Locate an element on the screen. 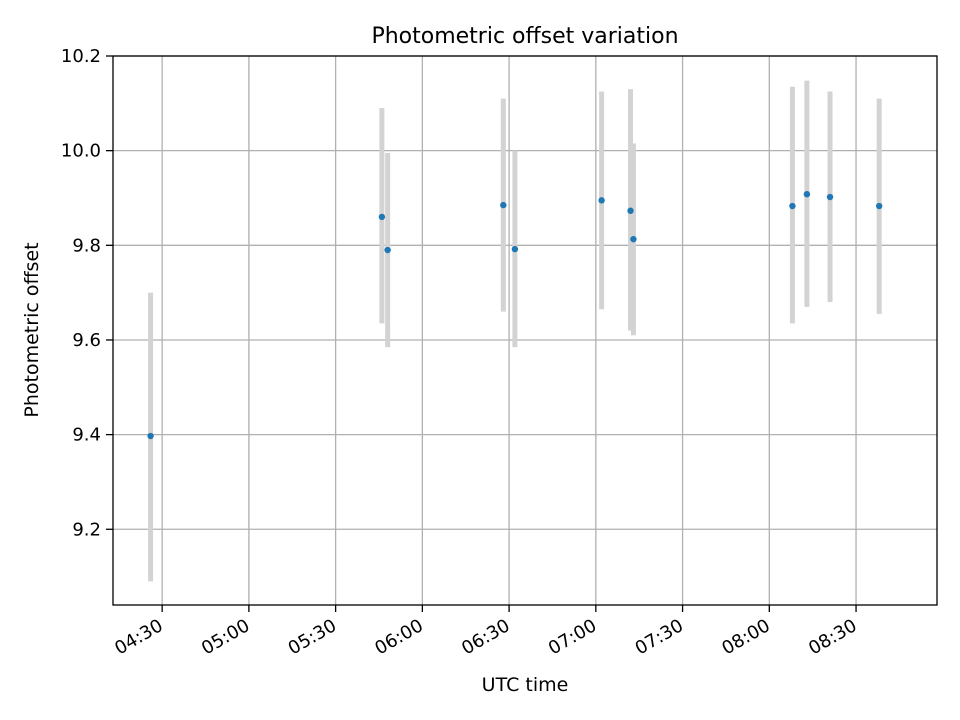  x-tick-label: 08:30 is located at coordinates (832, 637).